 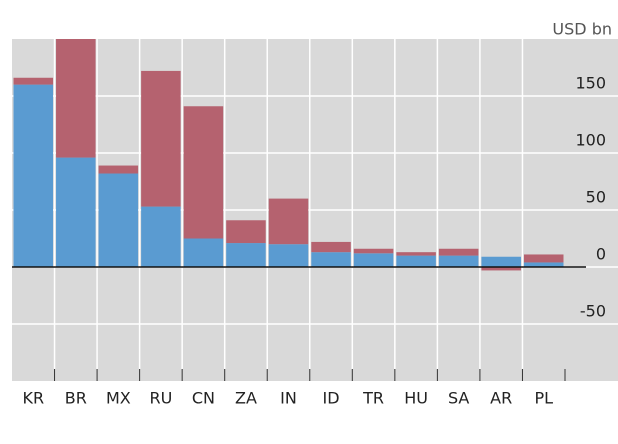 What do you see at coordinates (288, 398) in the screenshot?
I see `x-tick-label: IN` at bounding box center [288, 398].